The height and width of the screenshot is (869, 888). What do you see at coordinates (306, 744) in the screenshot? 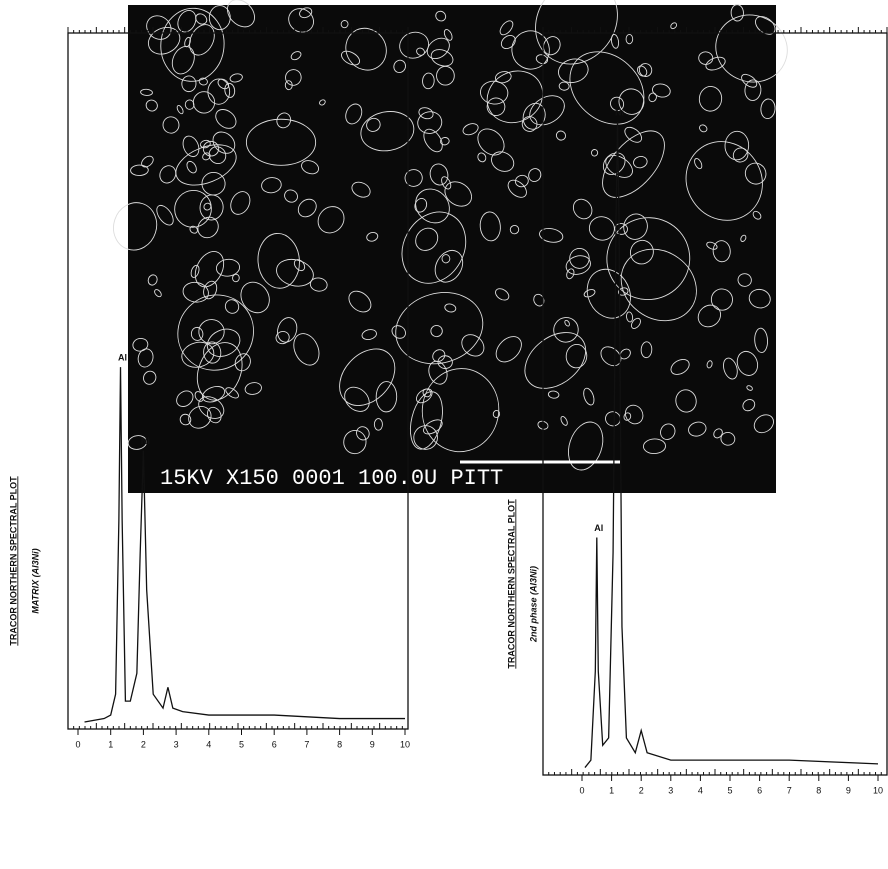
I see `x-tick-label: 7` at bounding box center [306, 744].